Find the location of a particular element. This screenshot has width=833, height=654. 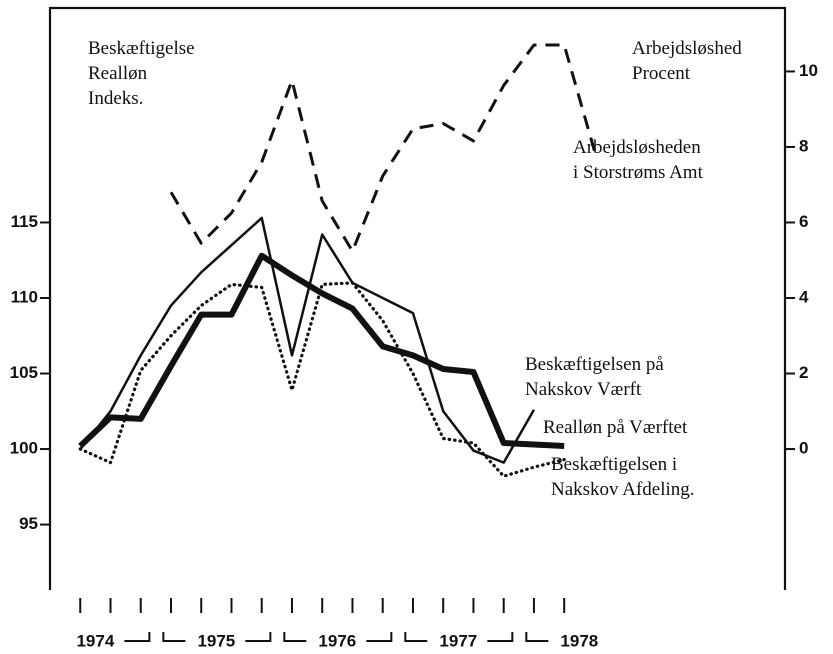

series-label: Beskæftigelsen i is located at coordinates (614, 464).